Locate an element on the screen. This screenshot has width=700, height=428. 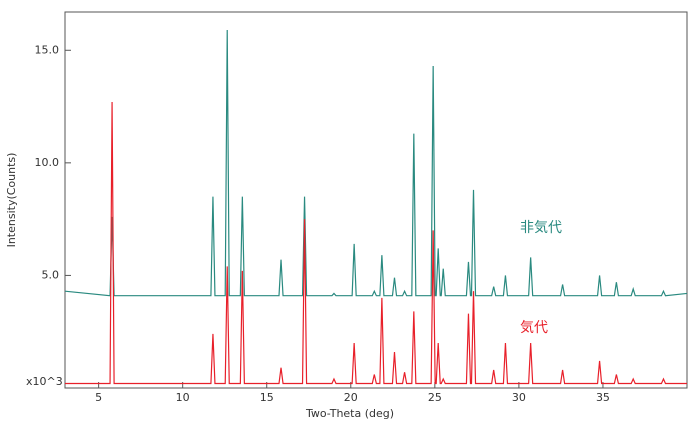
x-tick-label: 35 is located at coordinates (603, 397).